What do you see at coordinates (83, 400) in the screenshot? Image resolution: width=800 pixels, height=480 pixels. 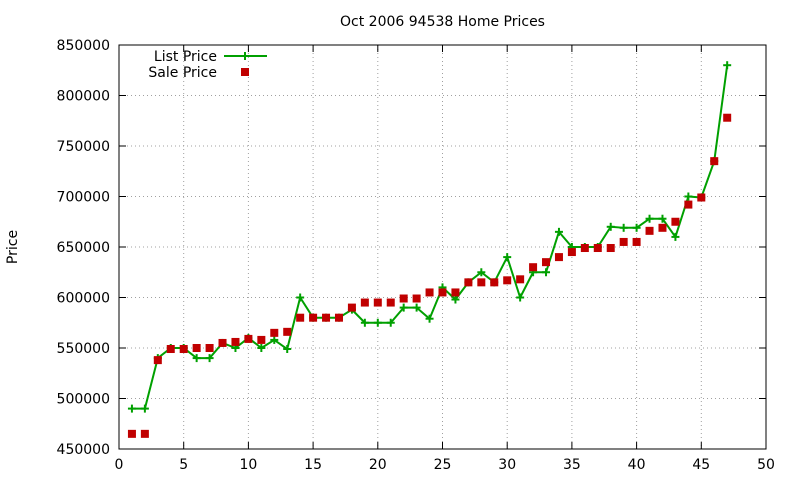 I see `y-tick-label: 500000` at bounding box center [83, 400].